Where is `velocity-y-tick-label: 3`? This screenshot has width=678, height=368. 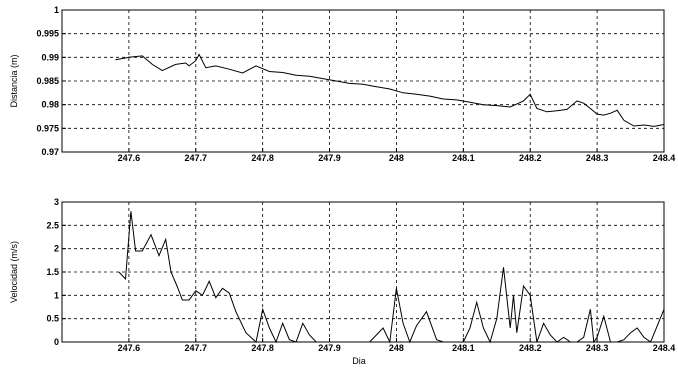 velocity-y-tick-label: 3 is located at coordinates (56, 202).